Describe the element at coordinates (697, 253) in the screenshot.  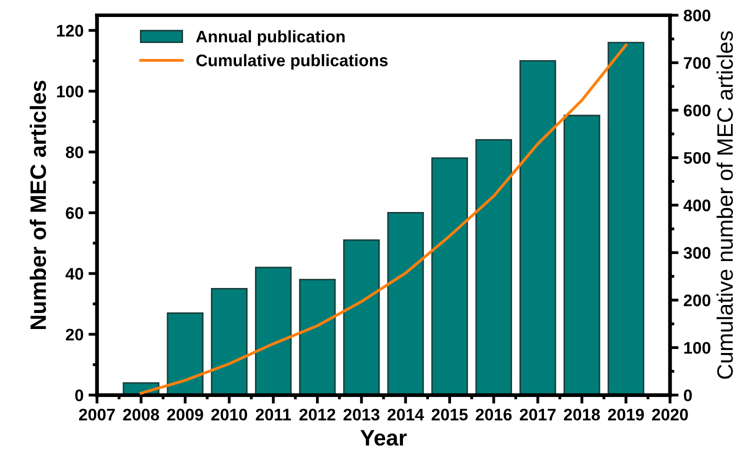
I see `y2-tick-label: 300` at that location.